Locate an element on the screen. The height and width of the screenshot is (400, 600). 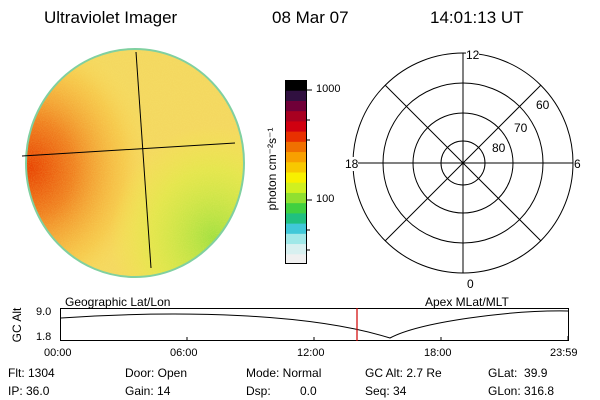
colorbar is located at coordinates (296, 172).